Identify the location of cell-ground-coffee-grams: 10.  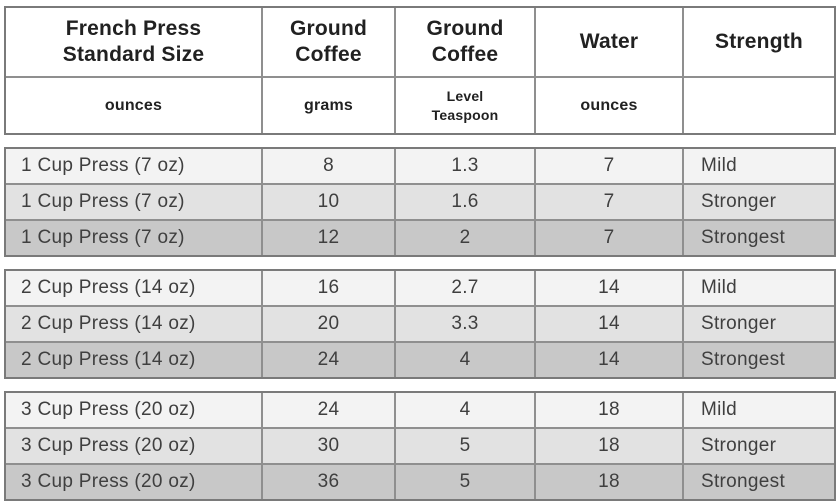
(329, 202).